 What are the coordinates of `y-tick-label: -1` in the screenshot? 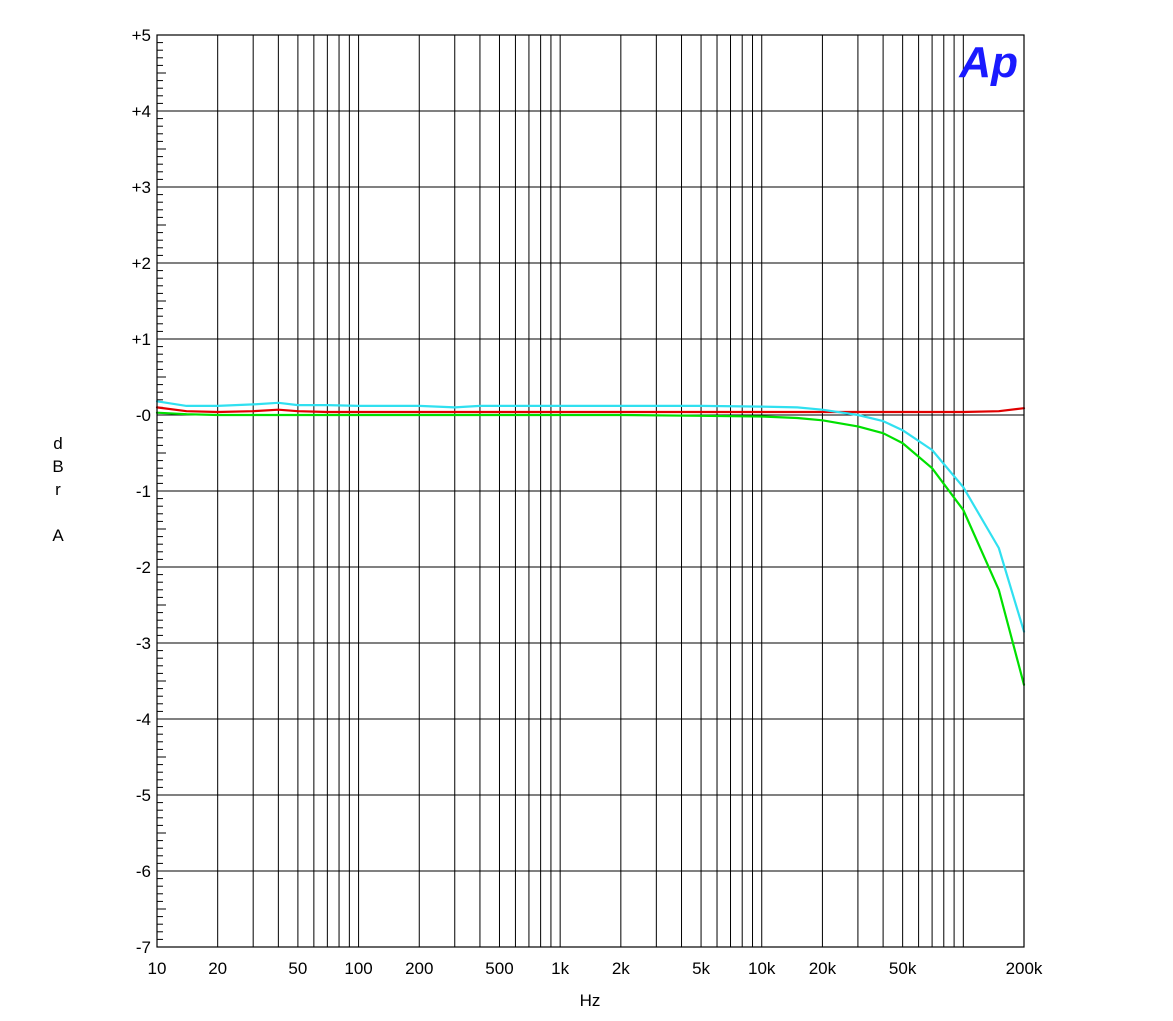 It's located at (143, 491).